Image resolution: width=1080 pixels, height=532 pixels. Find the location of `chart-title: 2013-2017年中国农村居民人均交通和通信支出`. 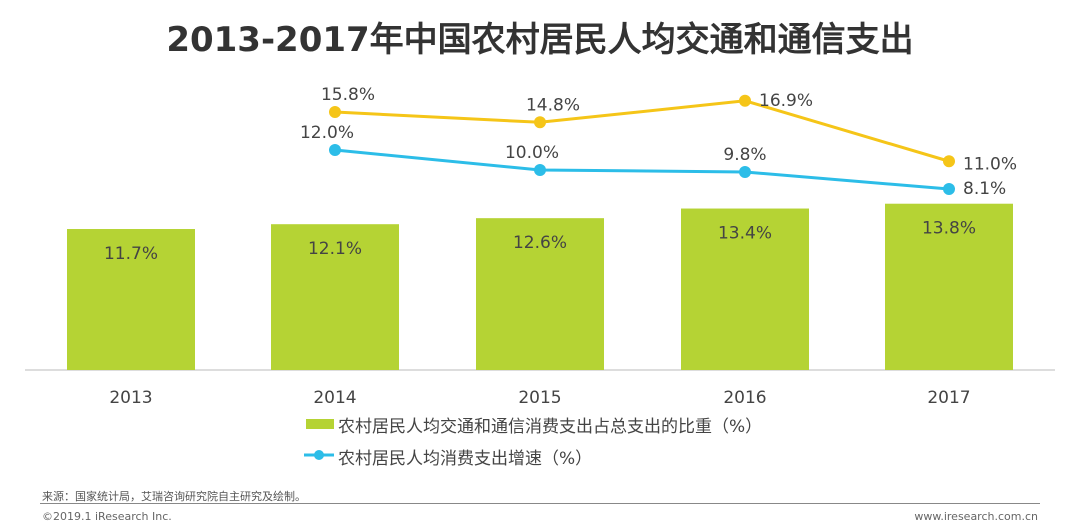

chart-title: 2013-2017年中国农村居民人均交通和通信支出 is located at coordinates (540, 40).